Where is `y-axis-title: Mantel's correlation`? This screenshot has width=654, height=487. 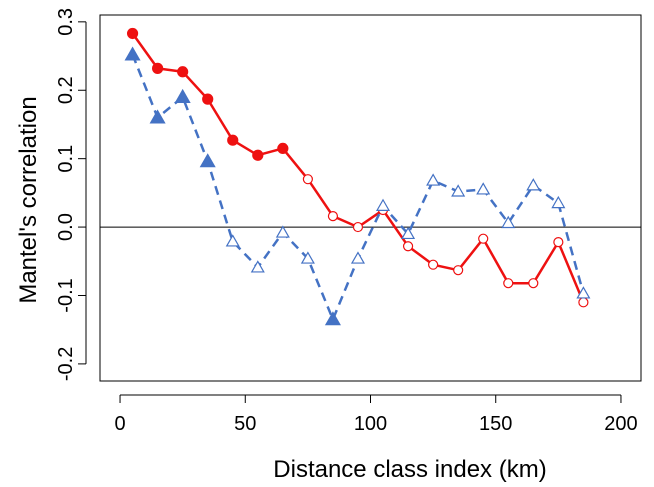 y-axis-title: Mantel's correlation is located at coordinates (28, 199).